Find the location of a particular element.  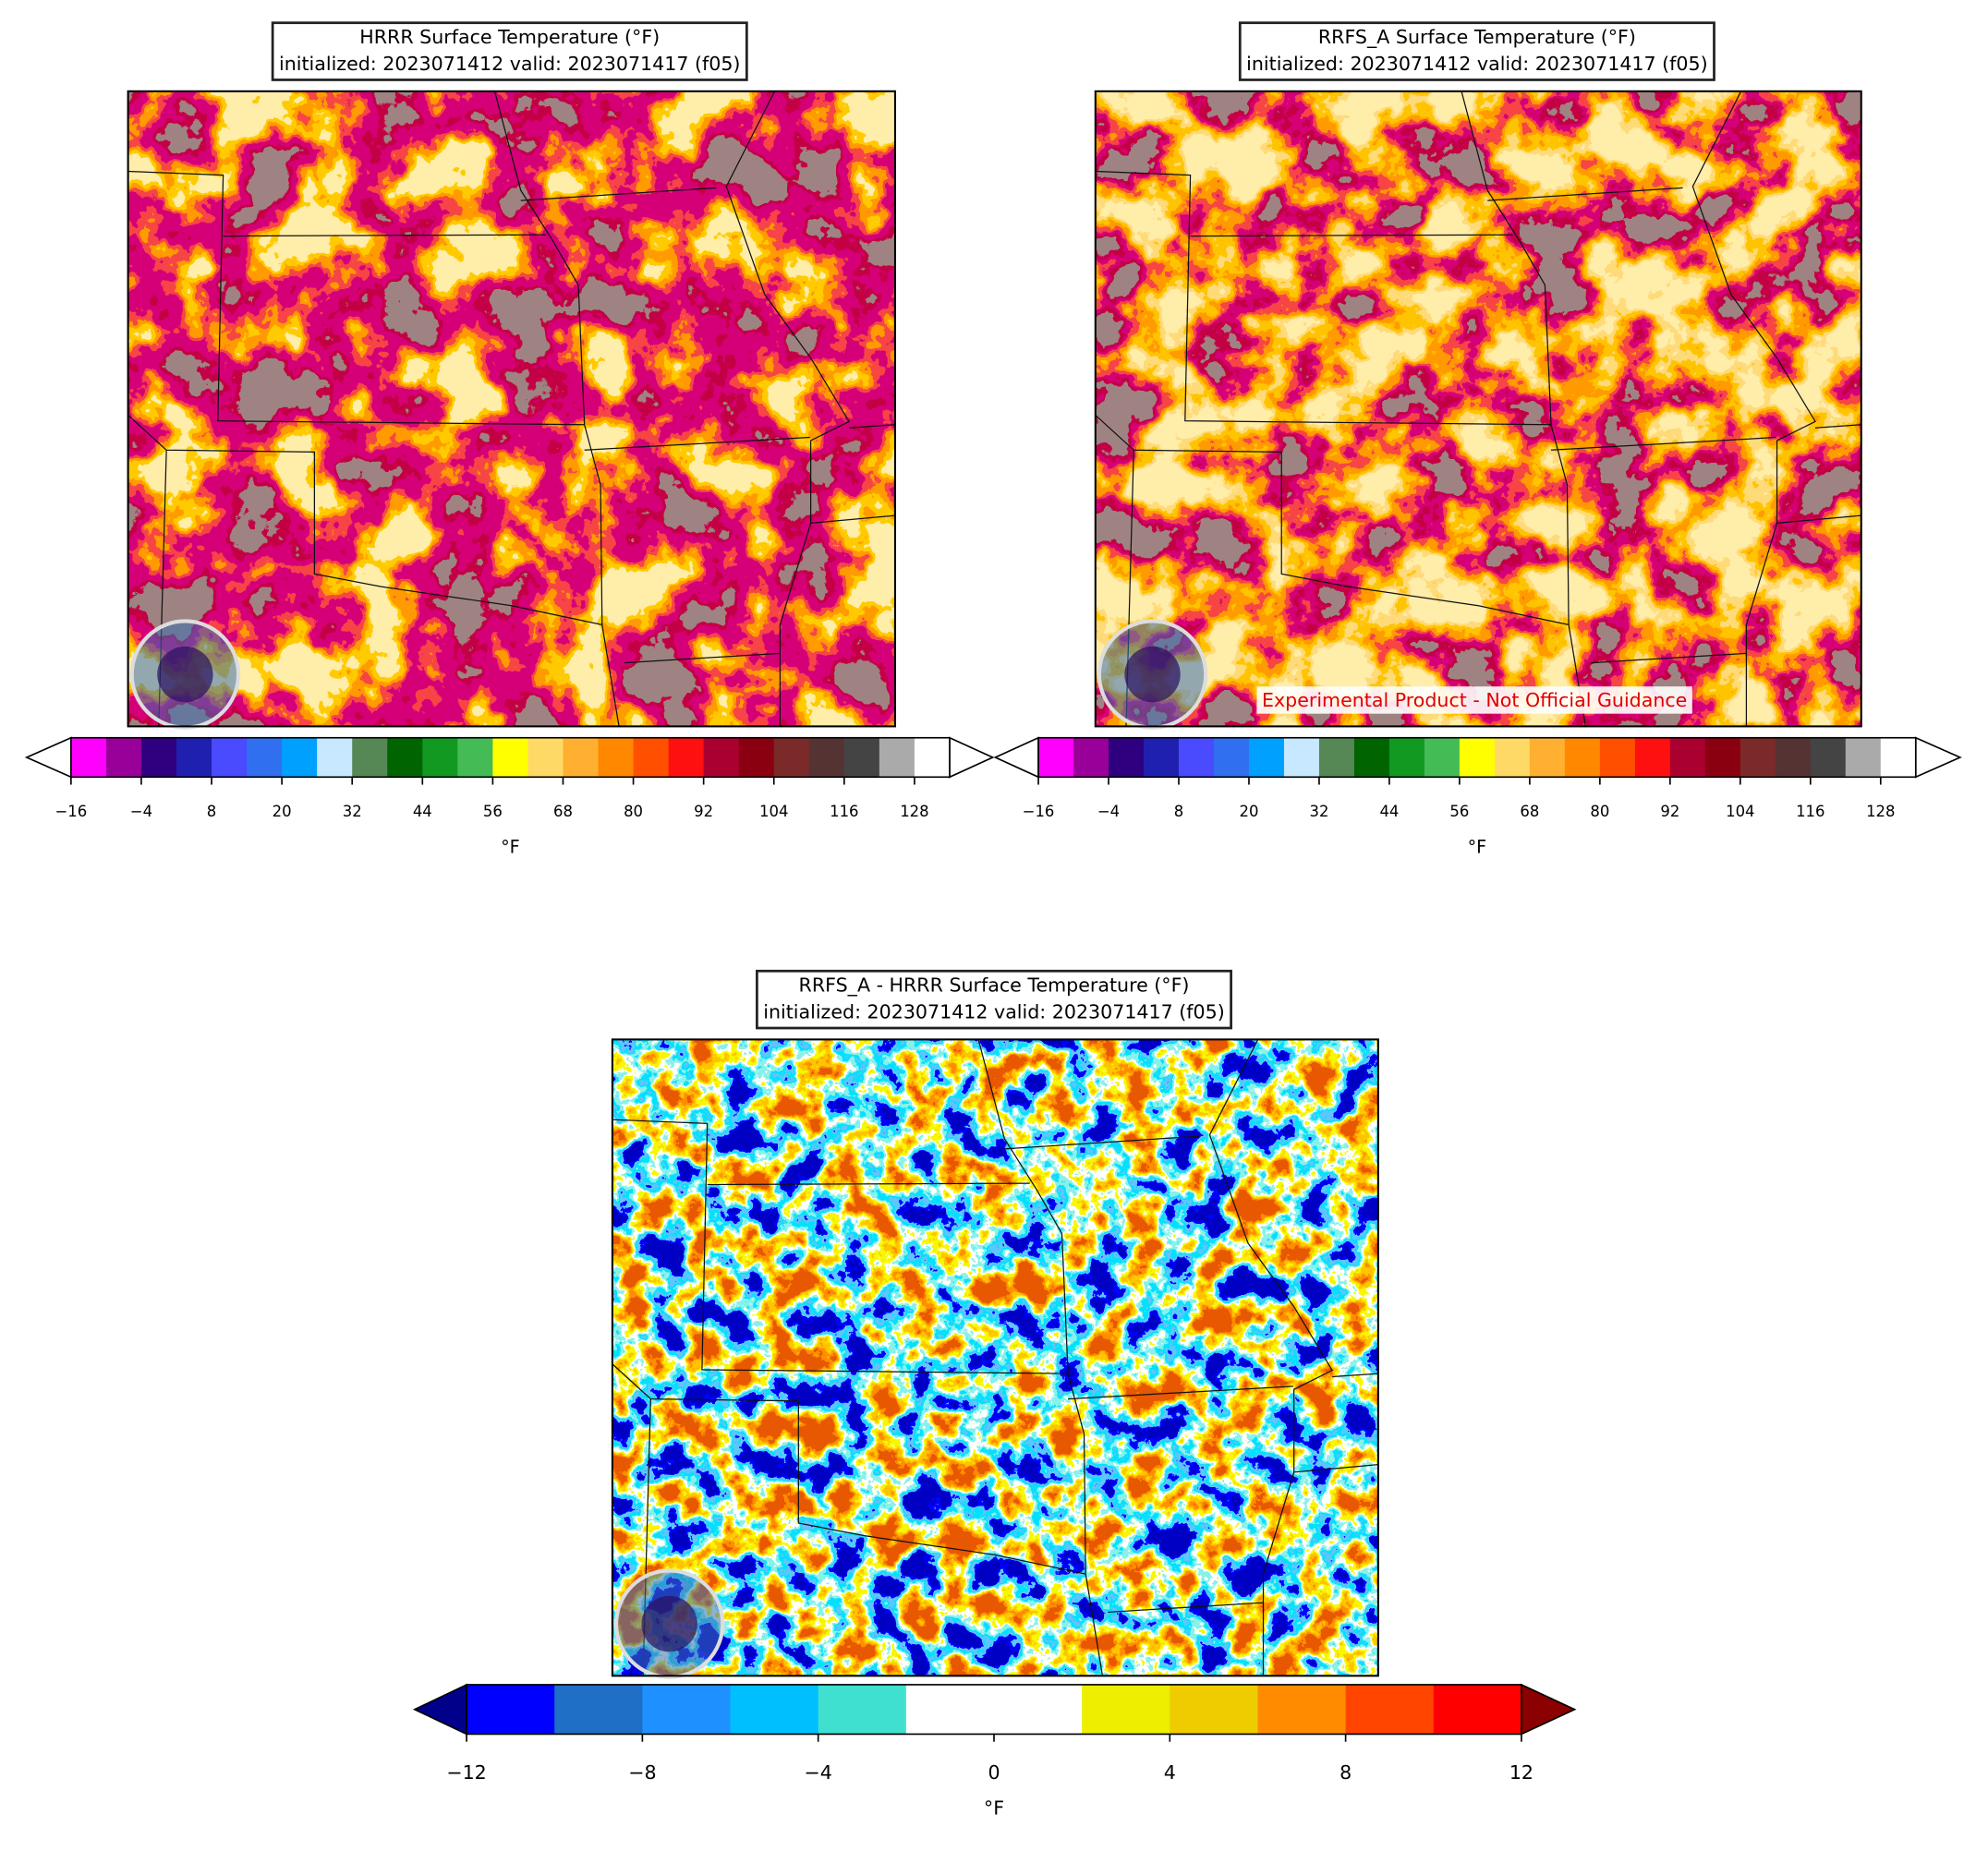

colorbar-tick-label: 0 is located at coordinates (994, 1772).